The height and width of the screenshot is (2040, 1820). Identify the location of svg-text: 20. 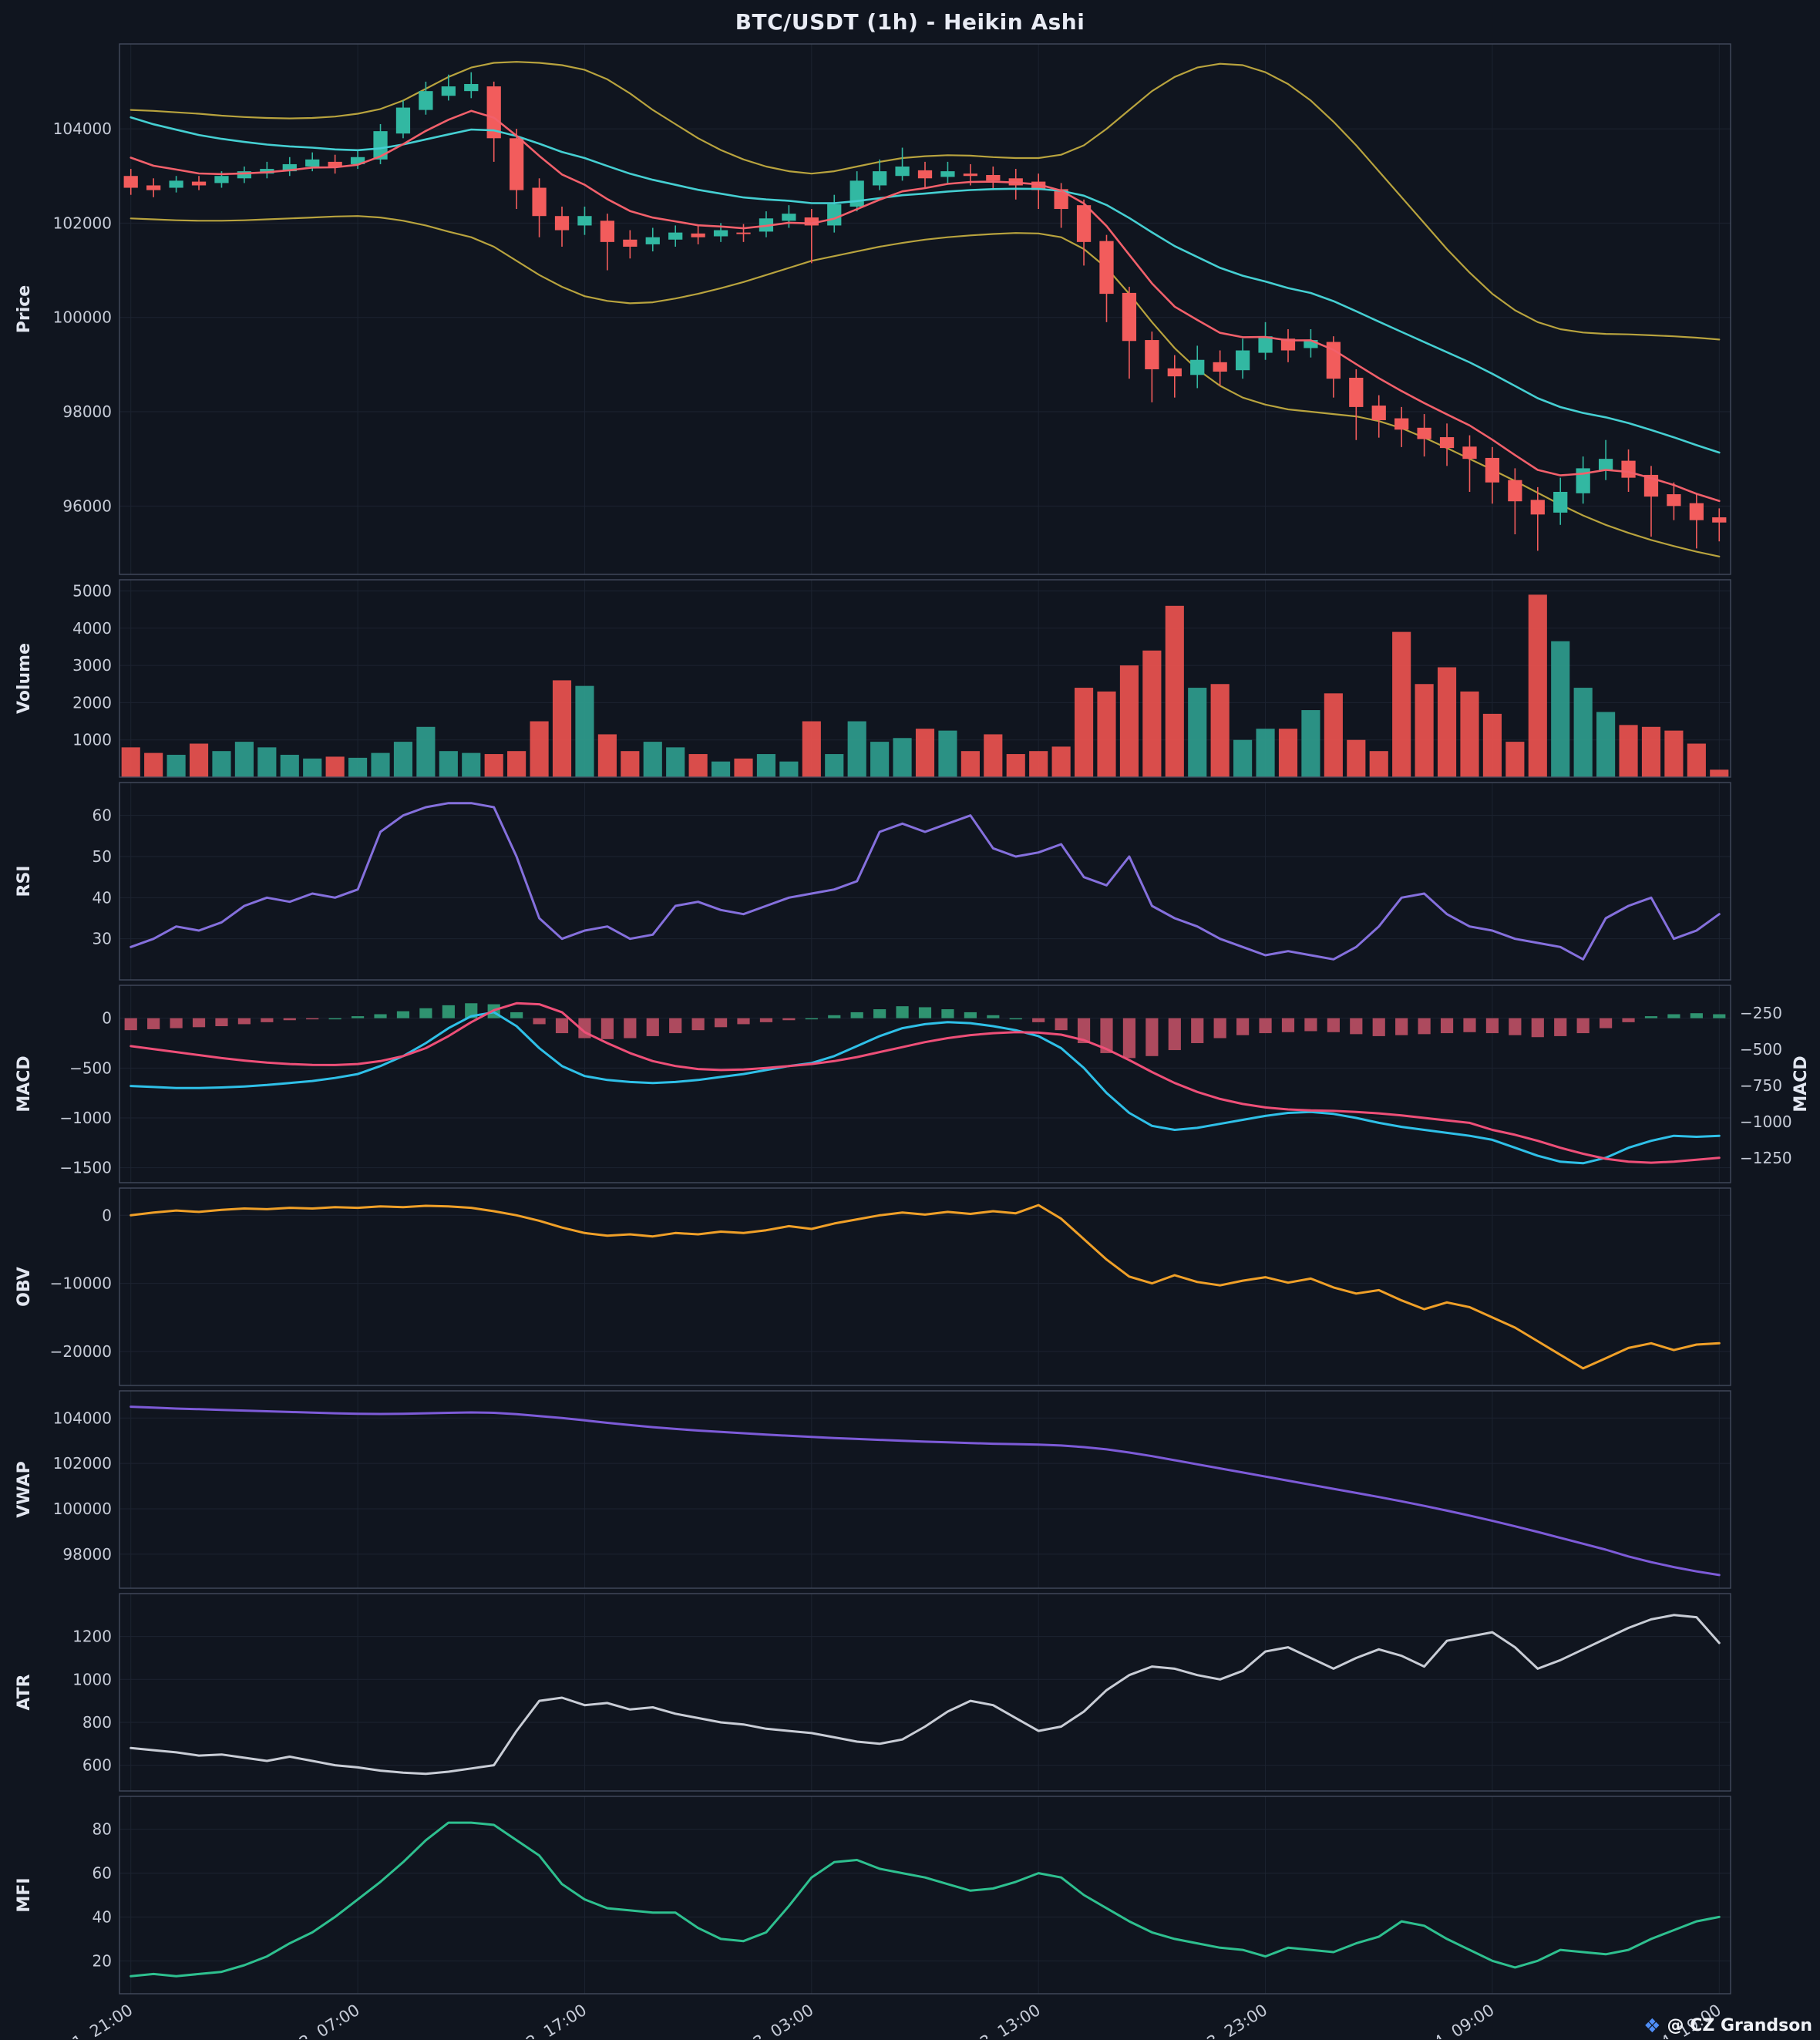
(102, 1961).